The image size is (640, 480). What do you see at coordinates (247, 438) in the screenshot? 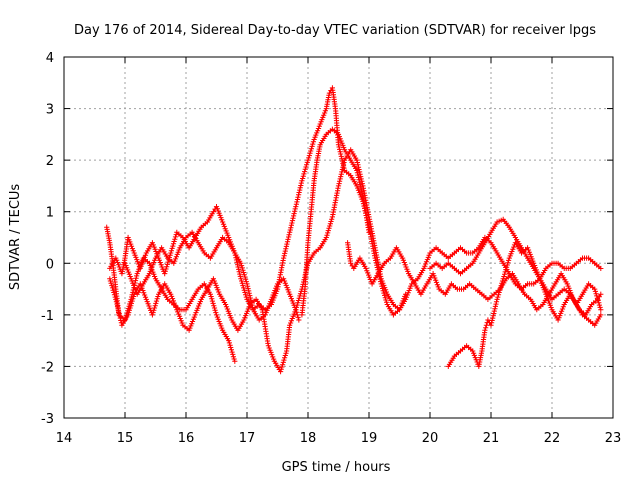
I see `x-tick-label: 17` at bounding box center [247, 438].